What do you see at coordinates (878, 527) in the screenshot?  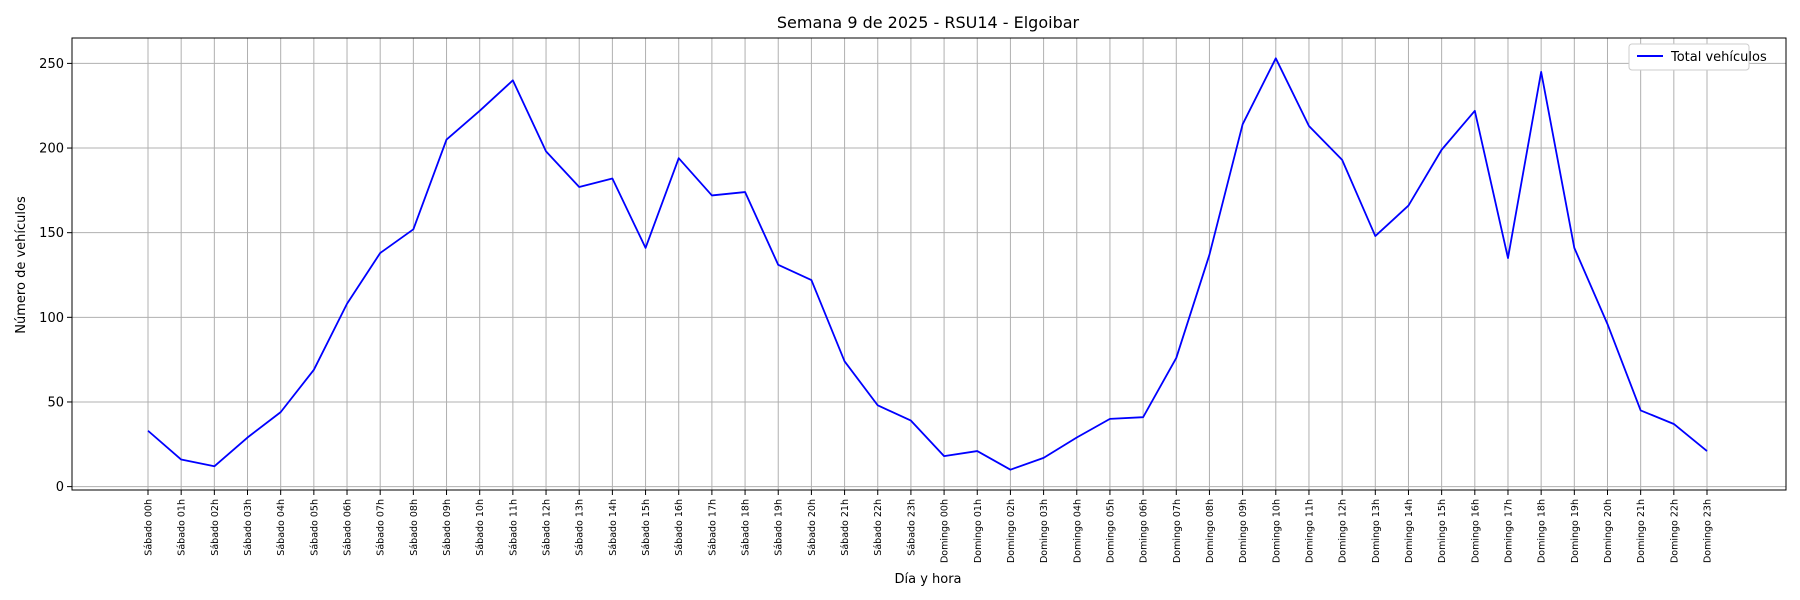 I see `x-tick-label: Sábado 22h` at bounding box center [878, 527].